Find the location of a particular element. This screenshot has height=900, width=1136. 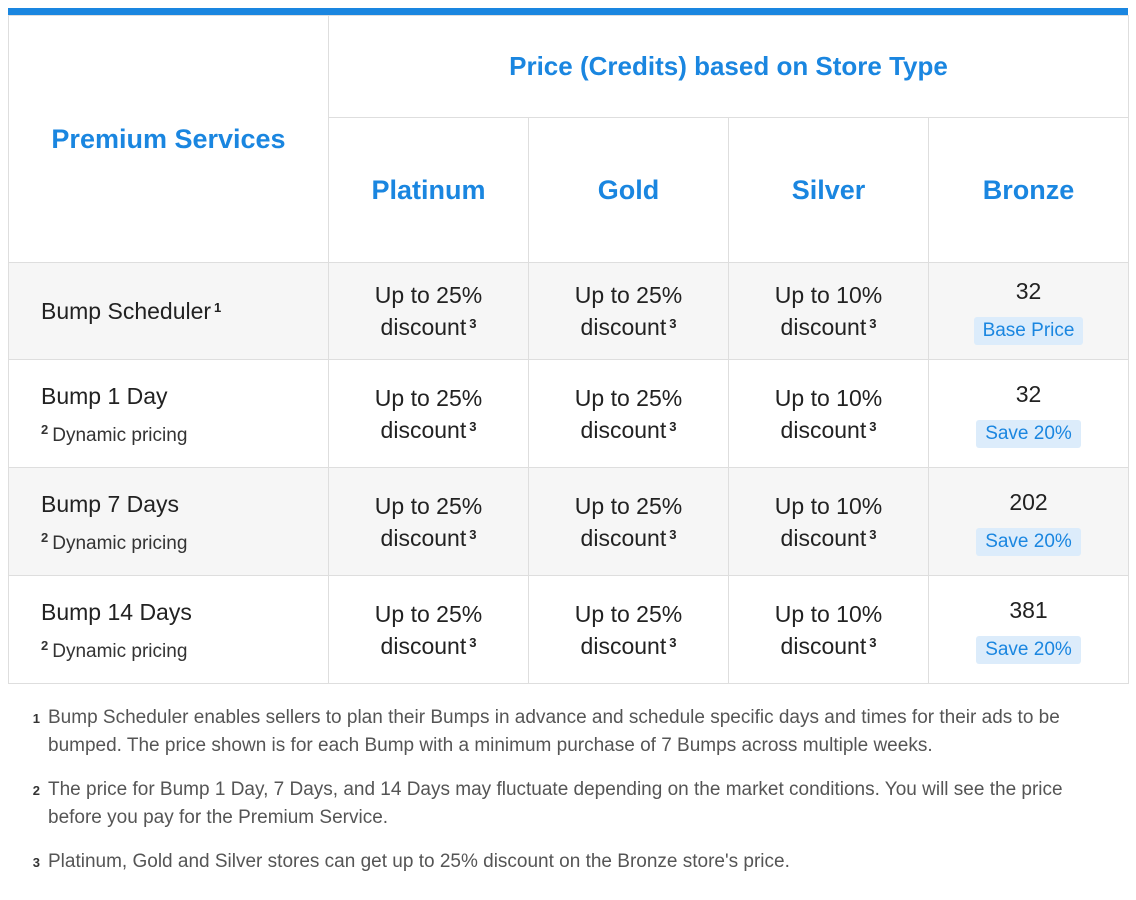

service-name: Bump Scheduler 1 is located at coordinates (184, 311).